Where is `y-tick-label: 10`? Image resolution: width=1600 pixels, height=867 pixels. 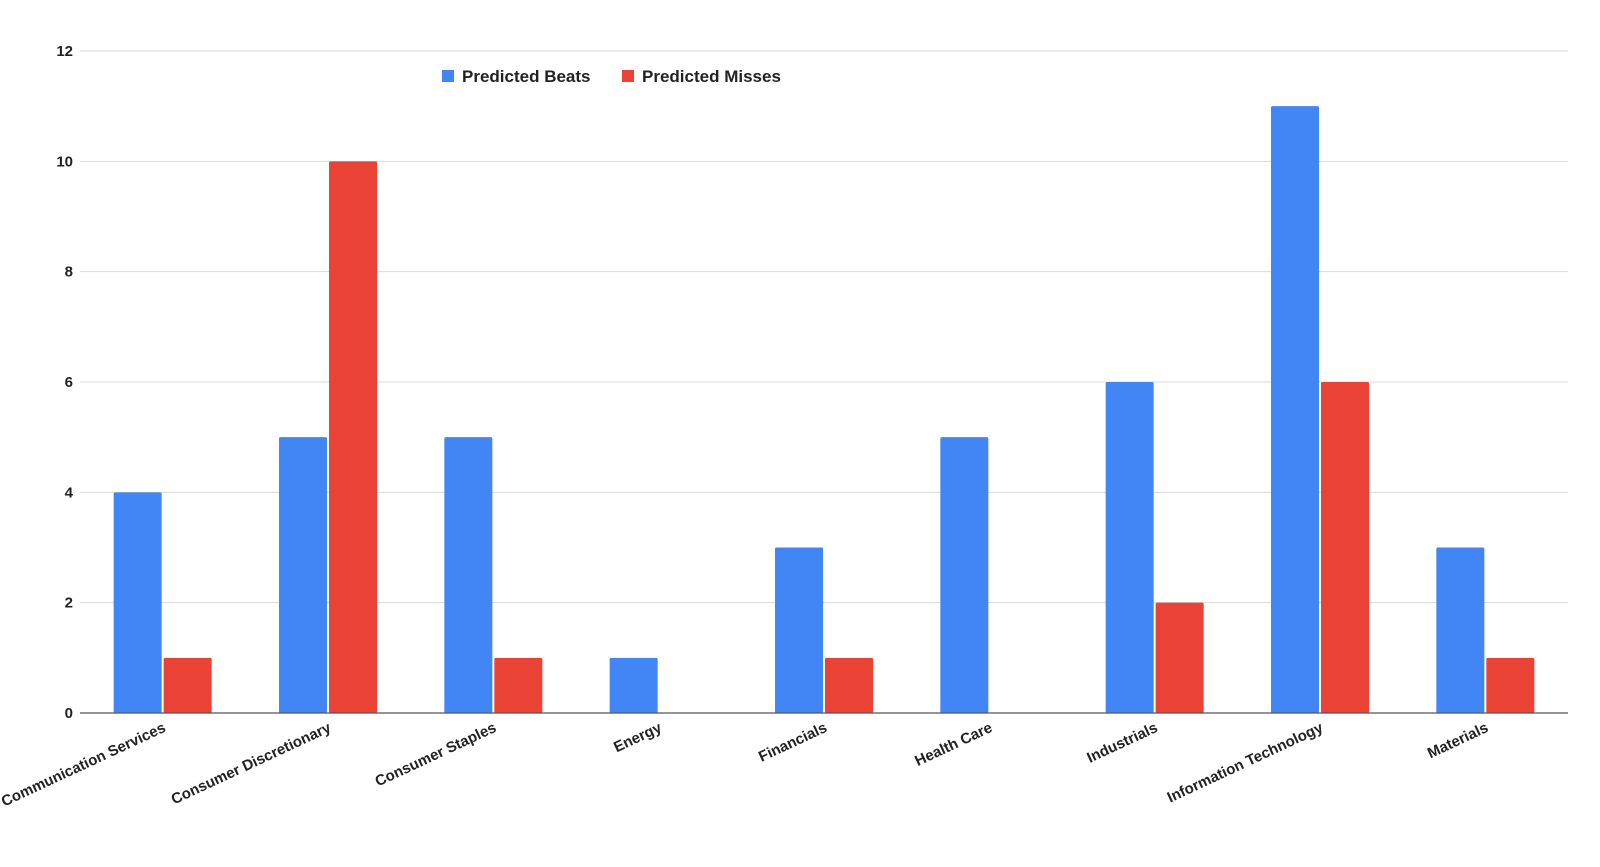
y-tick-label: 10 is located at coordinates (64, 161).